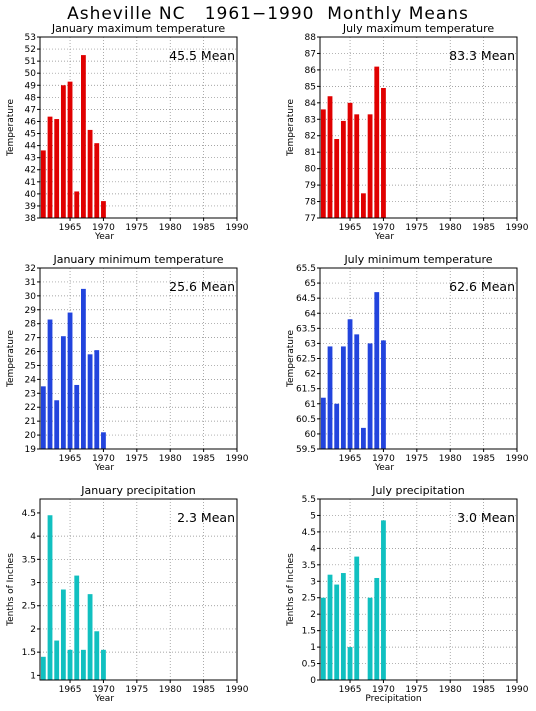 The width and height of the screenshot is (536, 711). What do you see at coordinates (483, 459) in the screenshot?
I see `july-min-temp-xtick-label: 1985` at bounding box center [483, 459].